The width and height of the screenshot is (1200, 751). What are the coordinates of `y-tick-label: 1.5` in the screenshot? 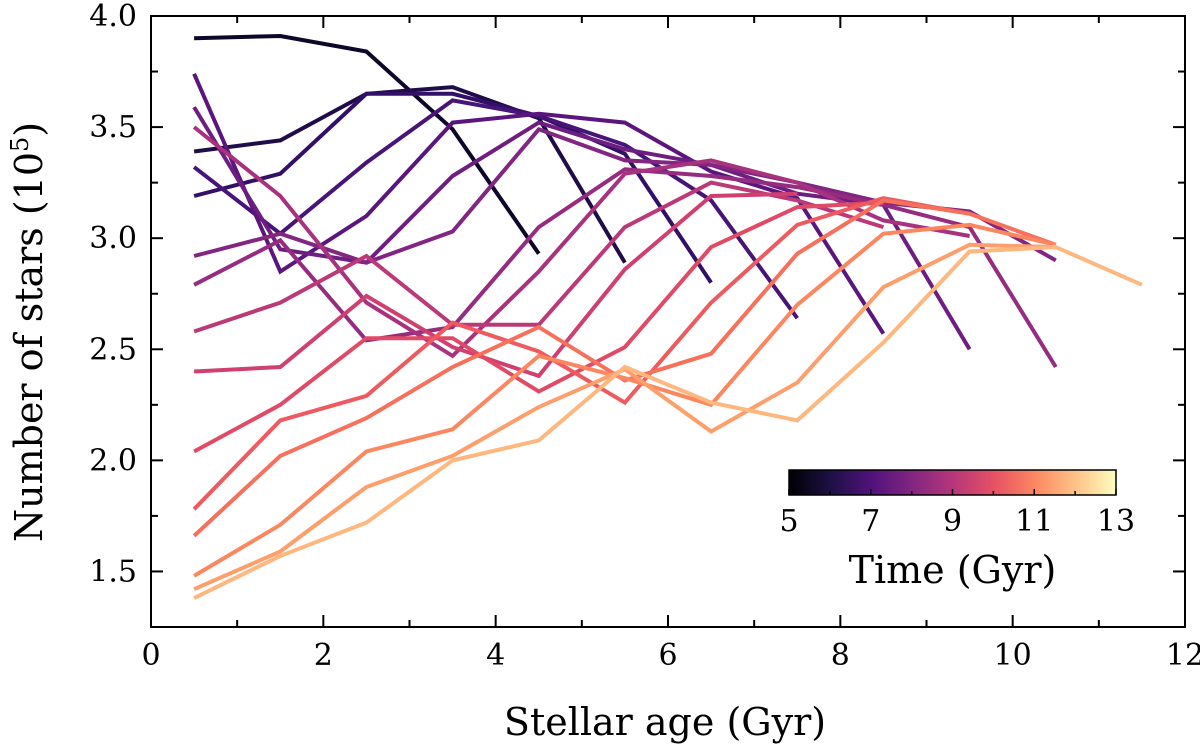 It's located at (113, 571).